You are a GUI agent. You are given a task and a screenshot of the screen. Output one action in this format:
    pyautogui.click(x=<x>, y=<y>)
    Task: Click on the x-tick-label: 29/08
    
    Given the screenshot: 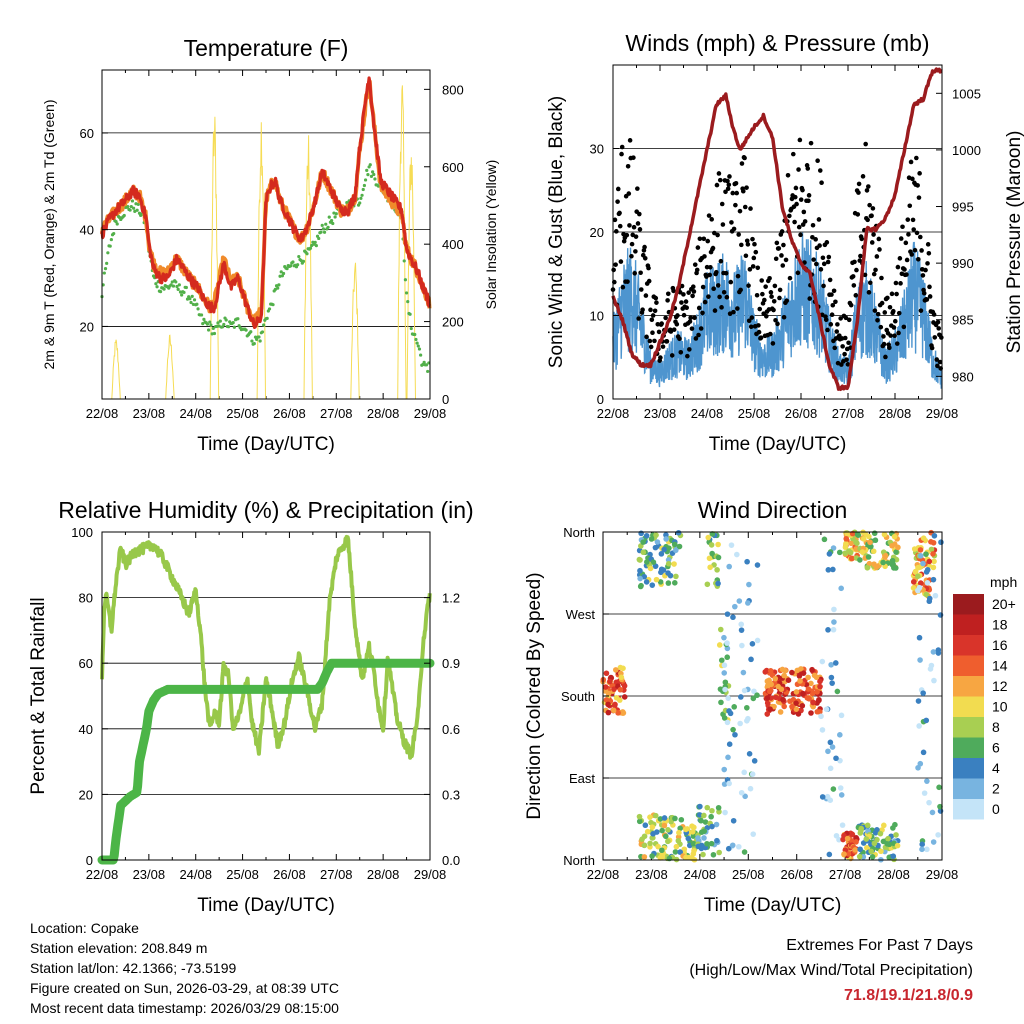 What is the action you would take?
    pyautogui.click(x=430, y=413)
    